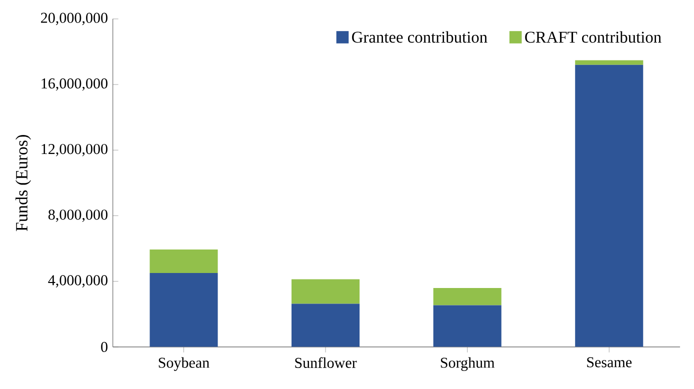 The width and height of the screenshot is (694, 389). I want to click on y-tick-label: 4,000,000, so click(78, 281).